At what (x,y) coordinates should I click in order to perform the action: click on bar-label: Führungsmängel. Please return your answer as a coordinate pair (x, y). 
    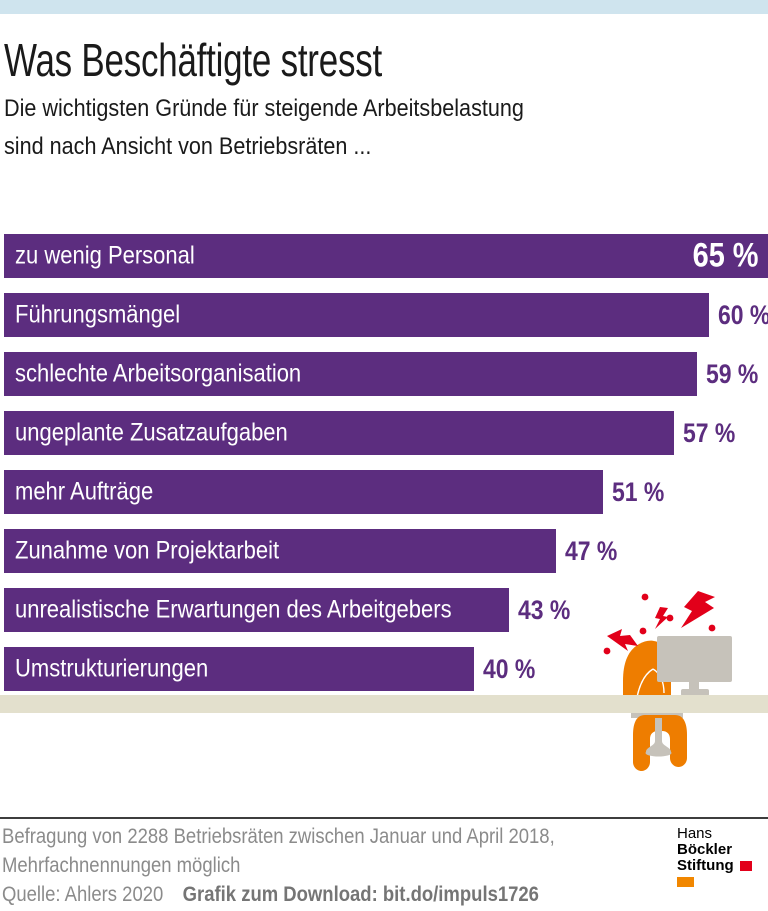
    Looking at the image, I should click on (98, 314).